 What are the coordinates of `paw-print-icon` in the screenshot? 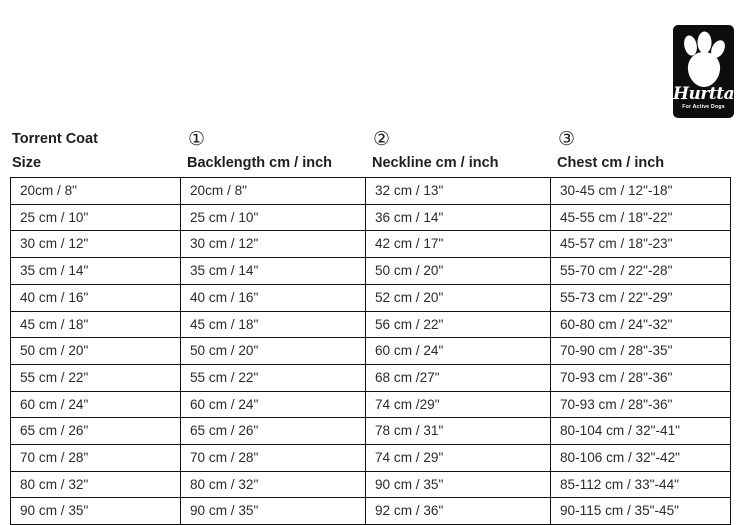 It's located at (703, 58).